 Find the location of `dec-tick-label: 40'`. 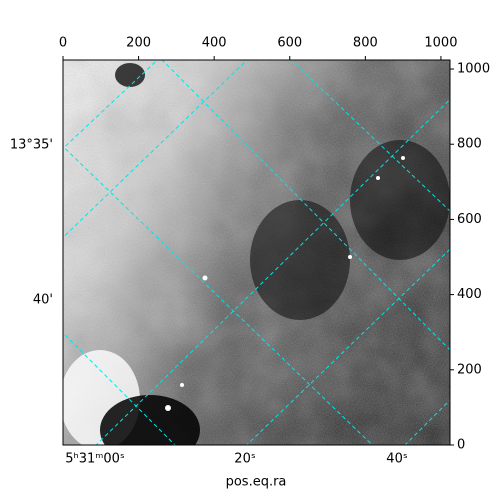

dec-tick-label: 40' is located at coordinates (43, 300).